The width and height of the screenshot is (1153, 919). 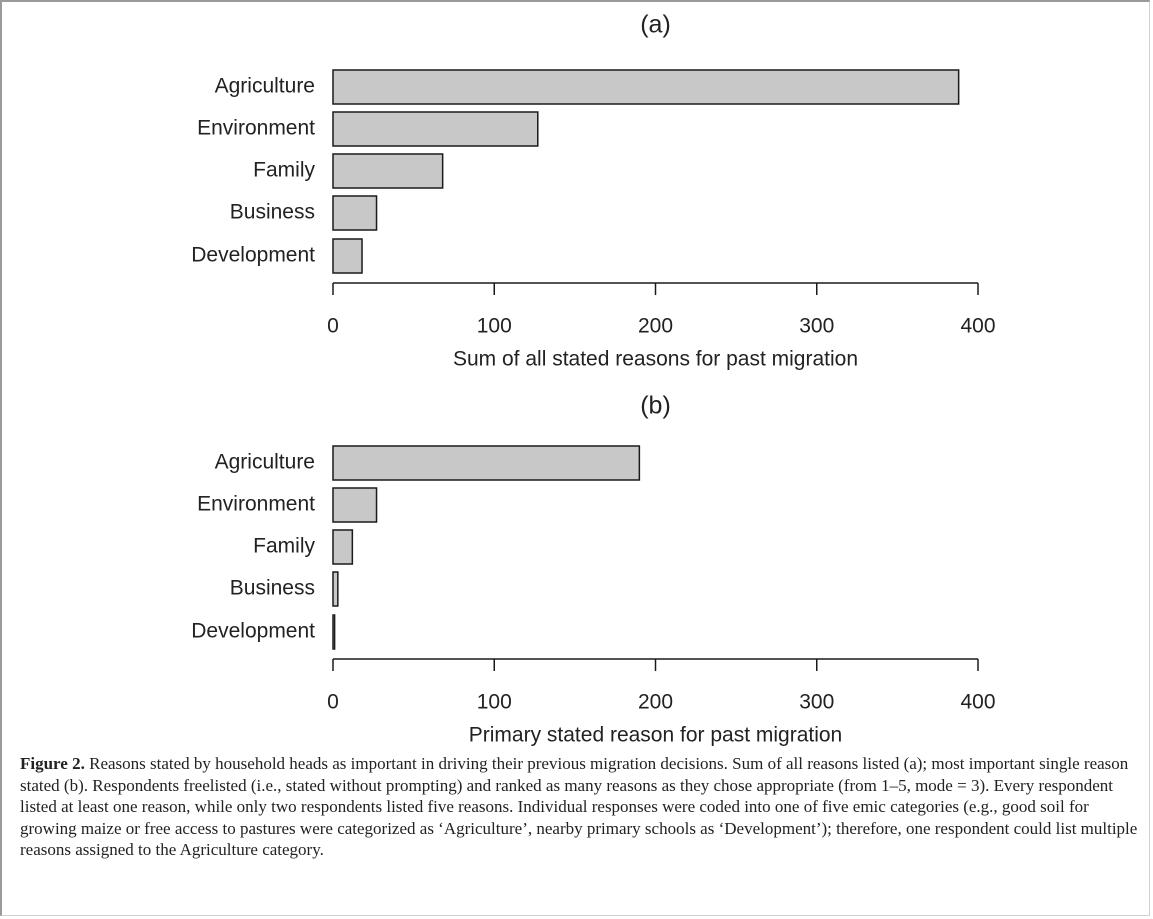 I want to click on panel-b-bar-environment, so click(x=355, y=505).